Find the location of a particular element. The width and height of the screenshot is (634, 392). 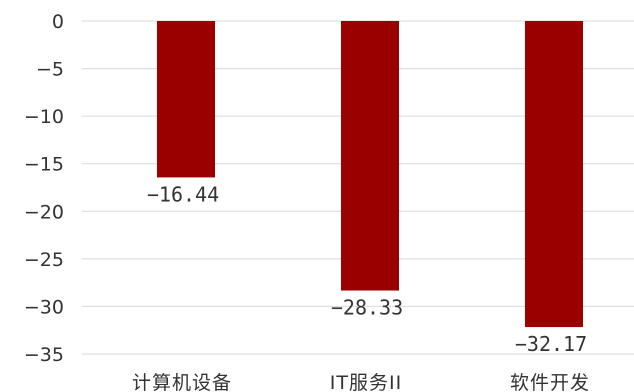

category-labels: 计算机设备 IT服务II 软件开发 is located at coordinates (361, 382).